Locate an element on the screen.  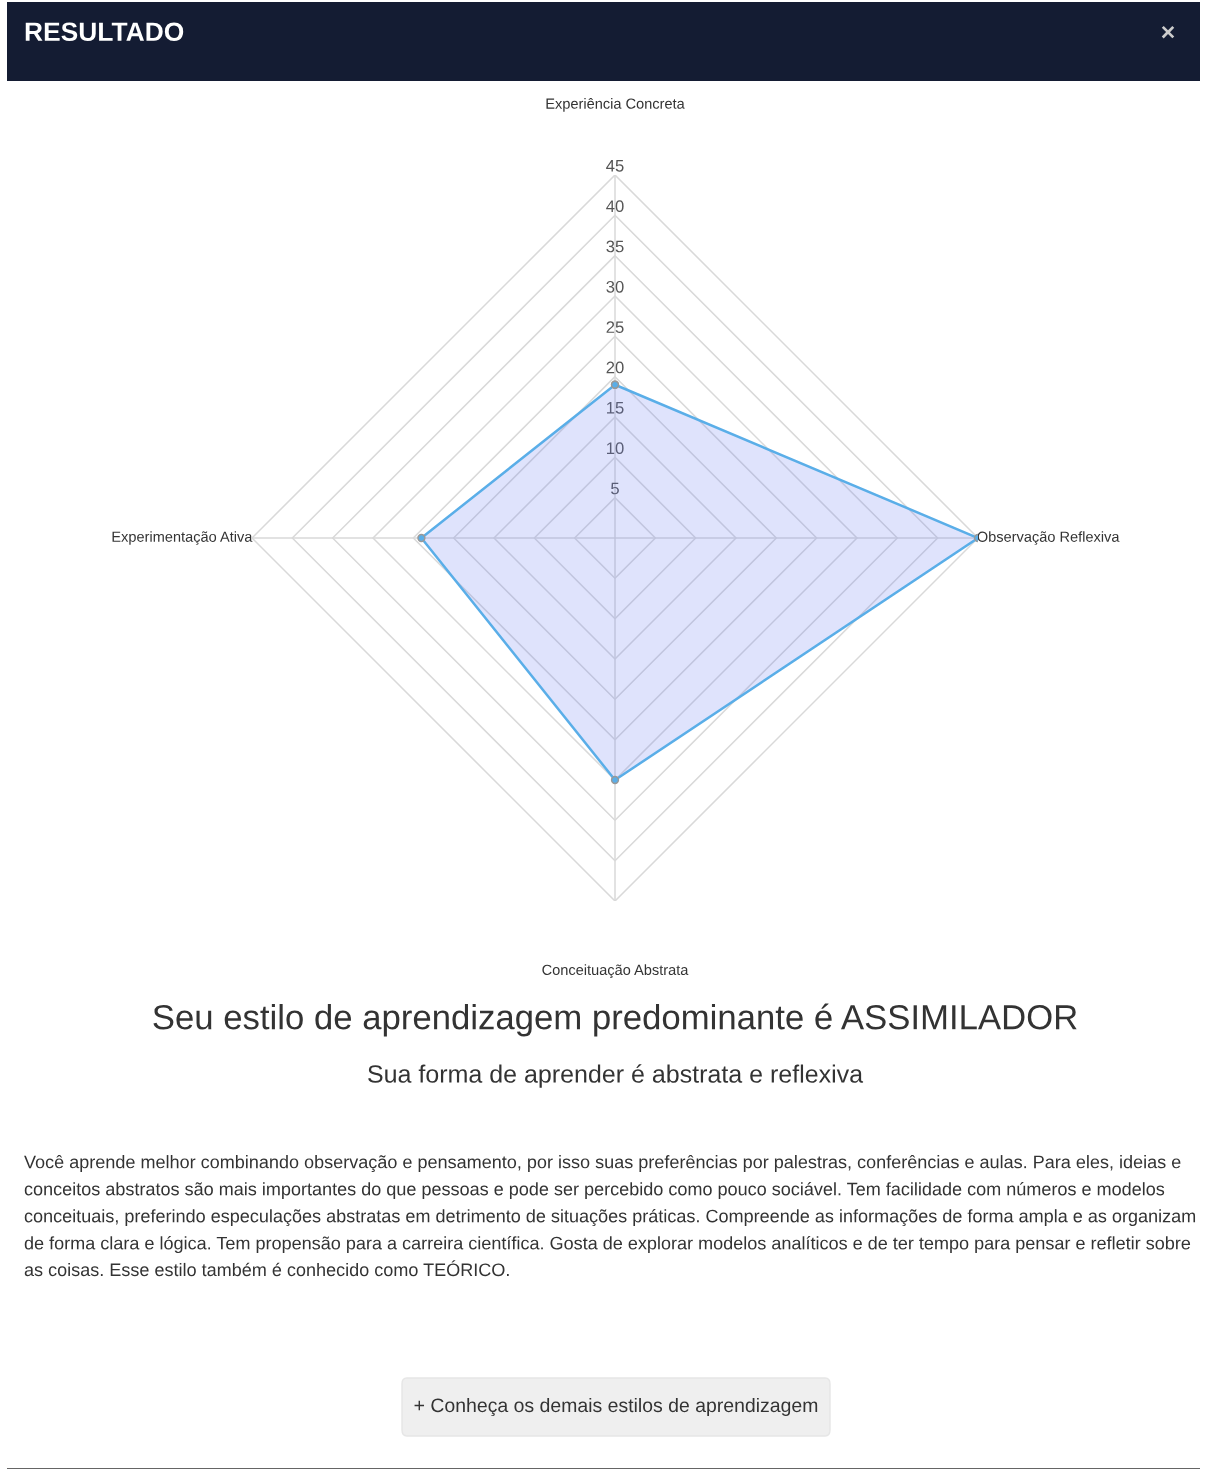
y-tick-label: 35 is located at coordinates (615, 246).